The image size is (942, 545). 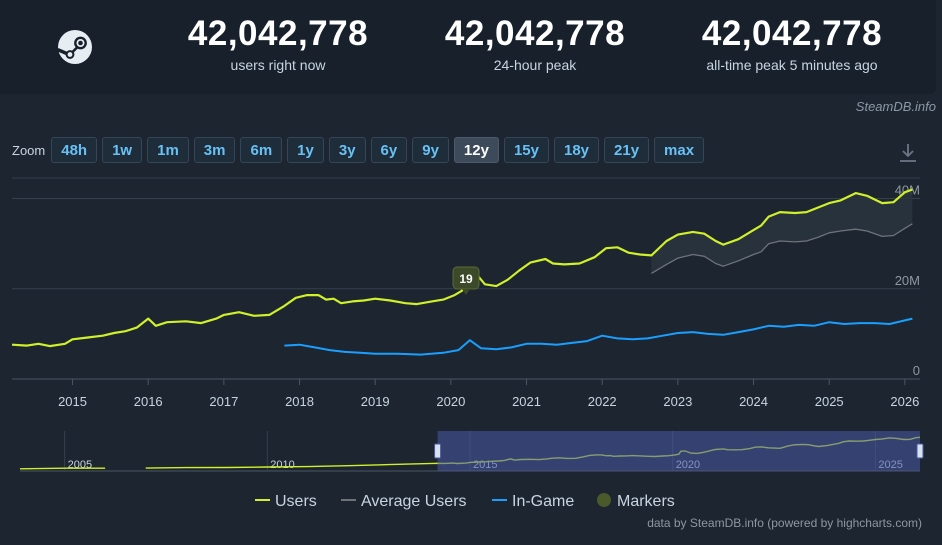 I want to click on x-tick-label: 2026, so click(x=904, y=401).